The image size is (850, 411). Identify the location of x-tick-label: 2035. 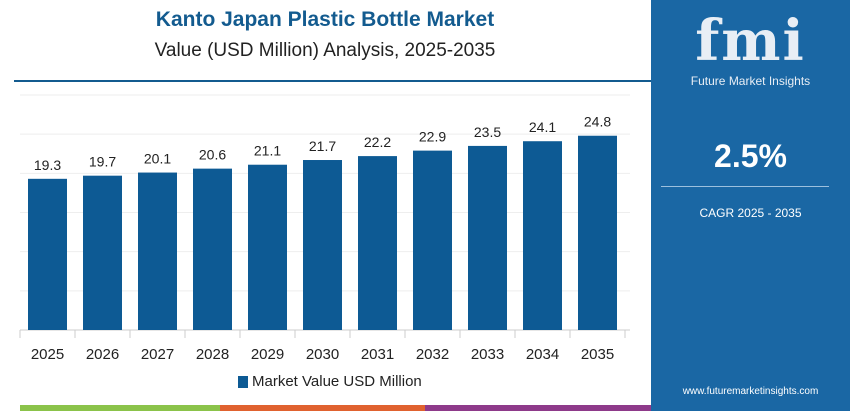
(597, 354).